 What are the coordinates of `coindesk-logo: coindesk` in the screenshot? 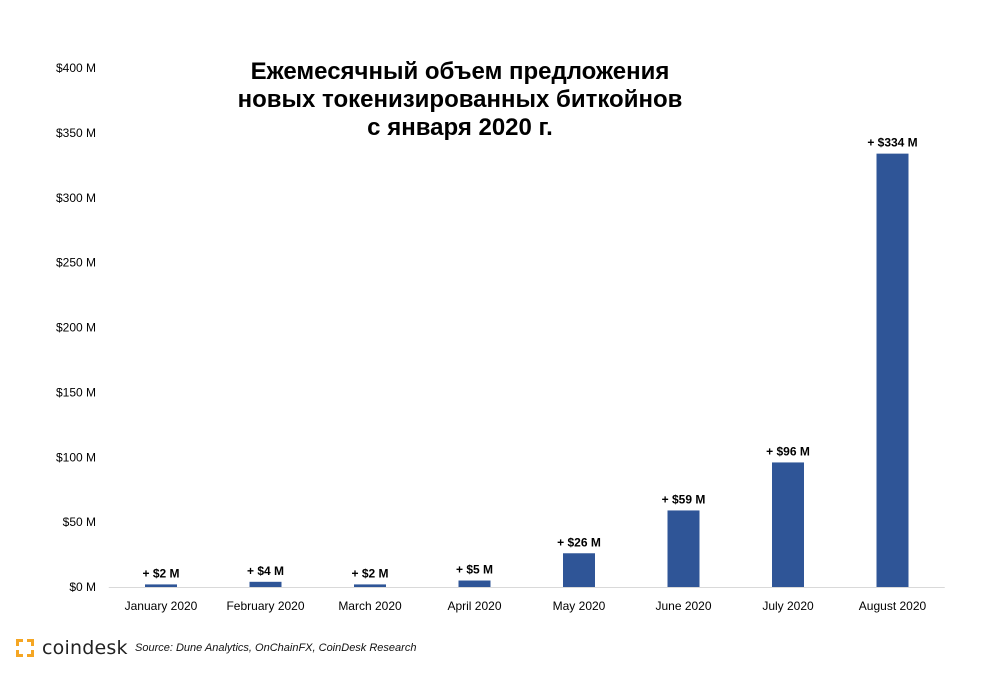 It's located at (71, 648).